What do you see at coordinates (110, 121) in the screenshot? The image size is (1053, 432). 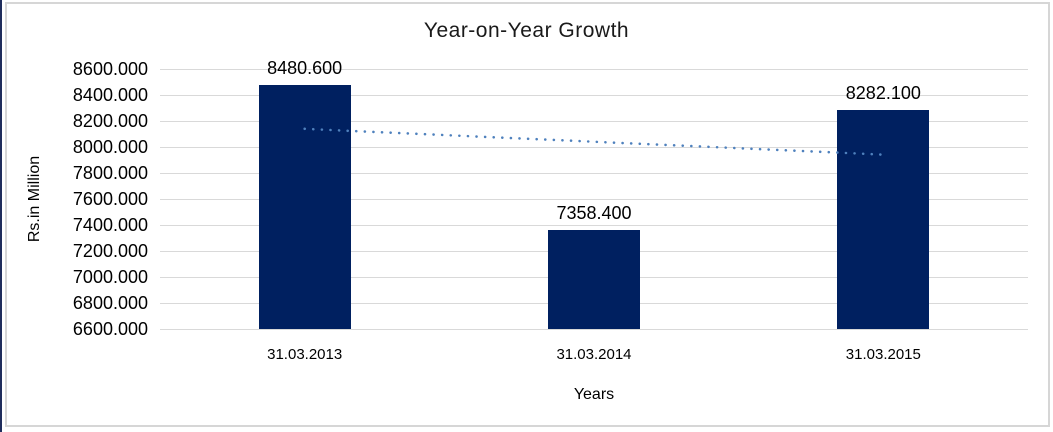 I see `y-tick-label: 8200.000` at bounding box center [110, 121].